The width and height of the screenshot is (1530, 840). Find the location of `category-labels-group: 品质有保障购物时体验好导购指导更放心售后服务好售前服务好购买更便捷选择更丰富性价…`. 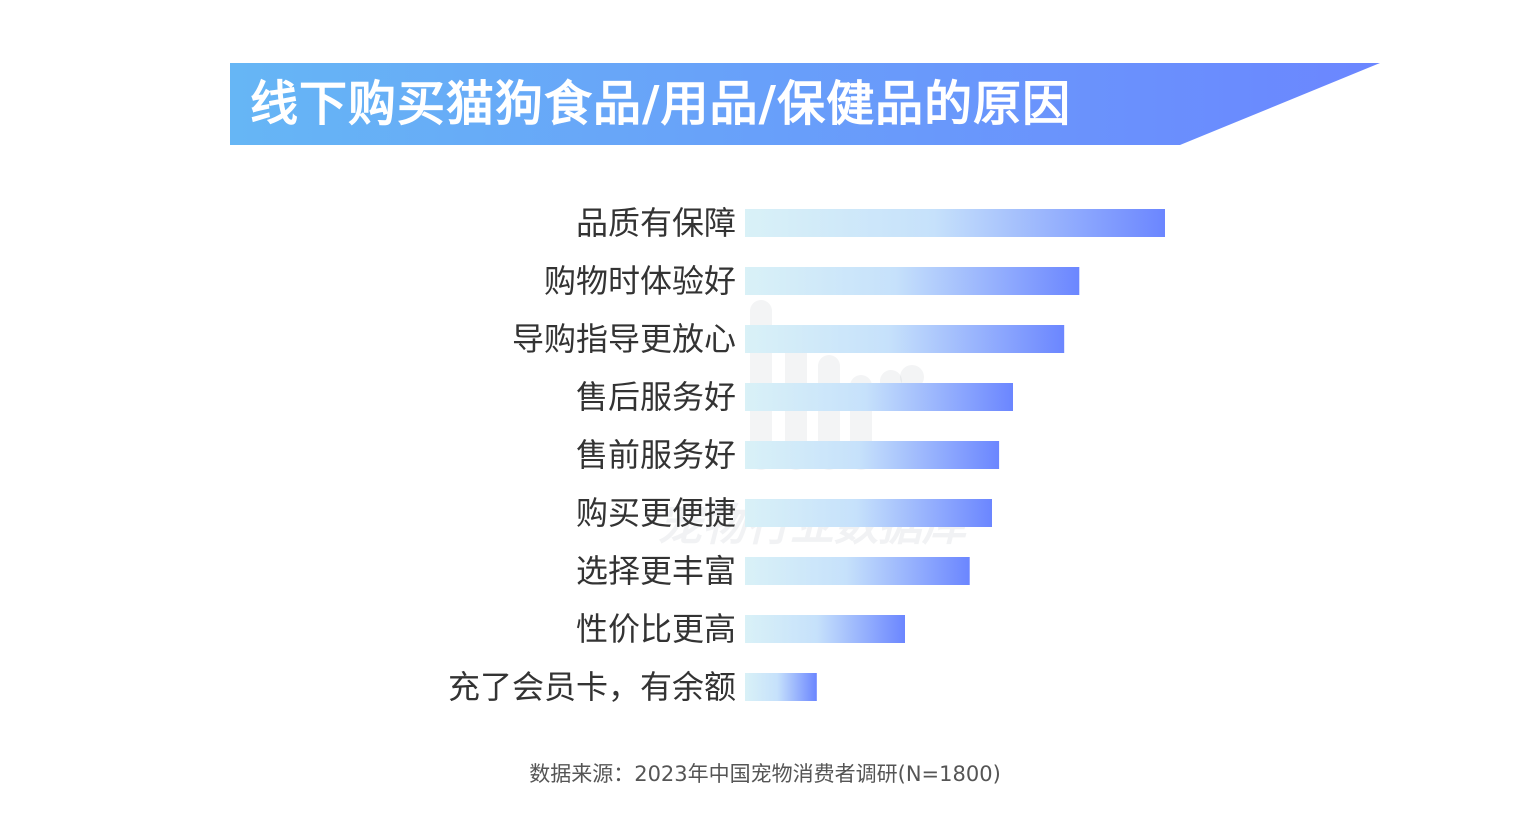

category-labels-group: 品质有保障购物时体验好导购指导更放心售后服务好售前服务好购买更便捷选择更丰富性价… is located at coordinates (592, 455).